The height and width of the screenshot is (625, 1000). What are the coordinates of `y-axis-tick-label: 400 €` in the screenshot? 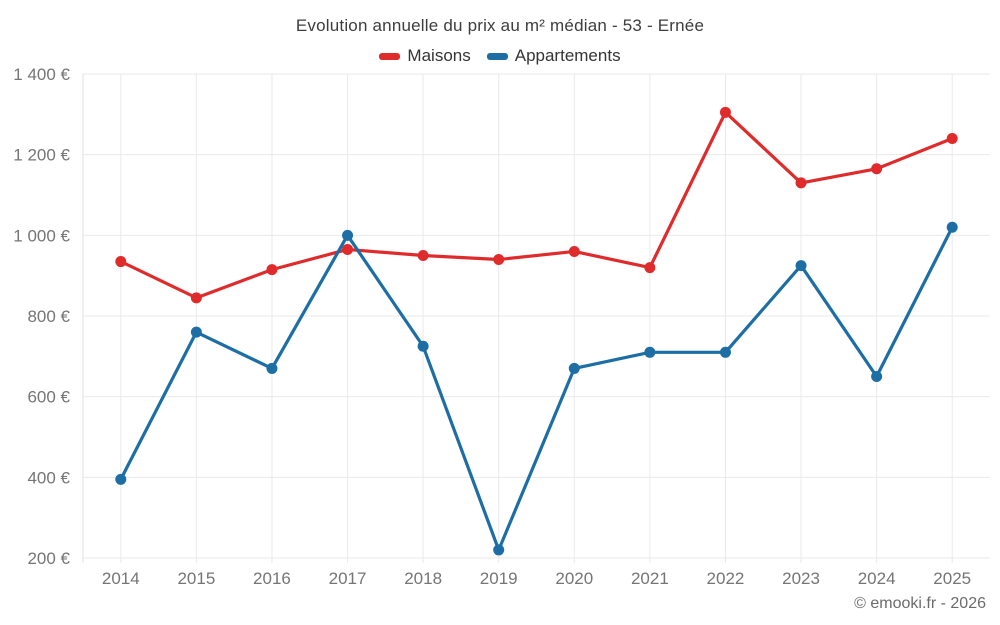 It's located at (48, 477).